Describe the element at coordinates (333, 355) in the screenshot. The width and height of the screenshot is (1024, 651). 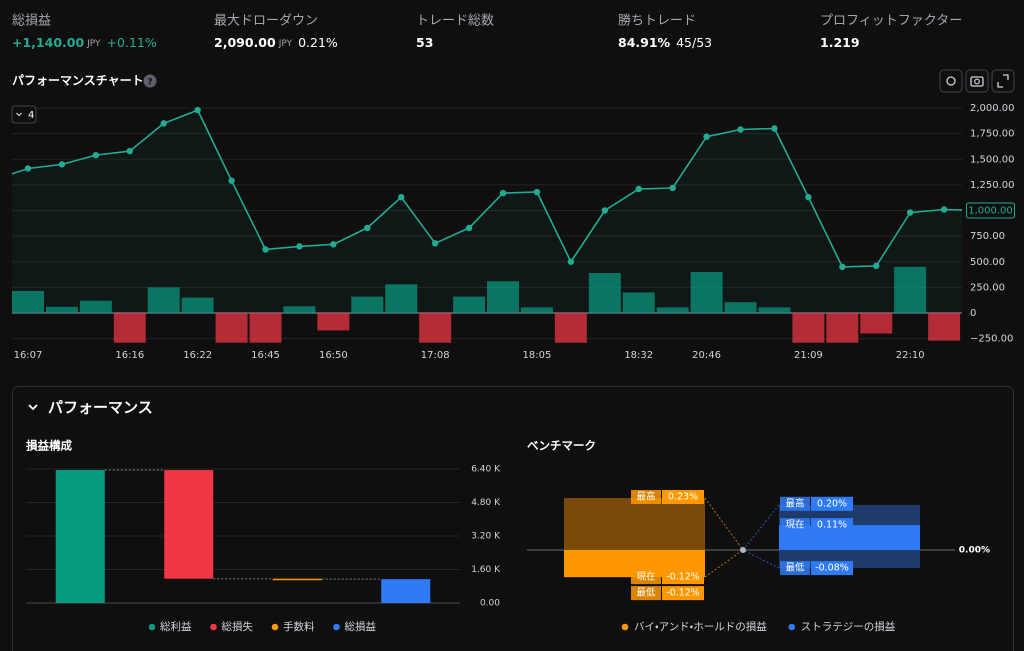
I see `x-tick-label: 16:50` at that location.